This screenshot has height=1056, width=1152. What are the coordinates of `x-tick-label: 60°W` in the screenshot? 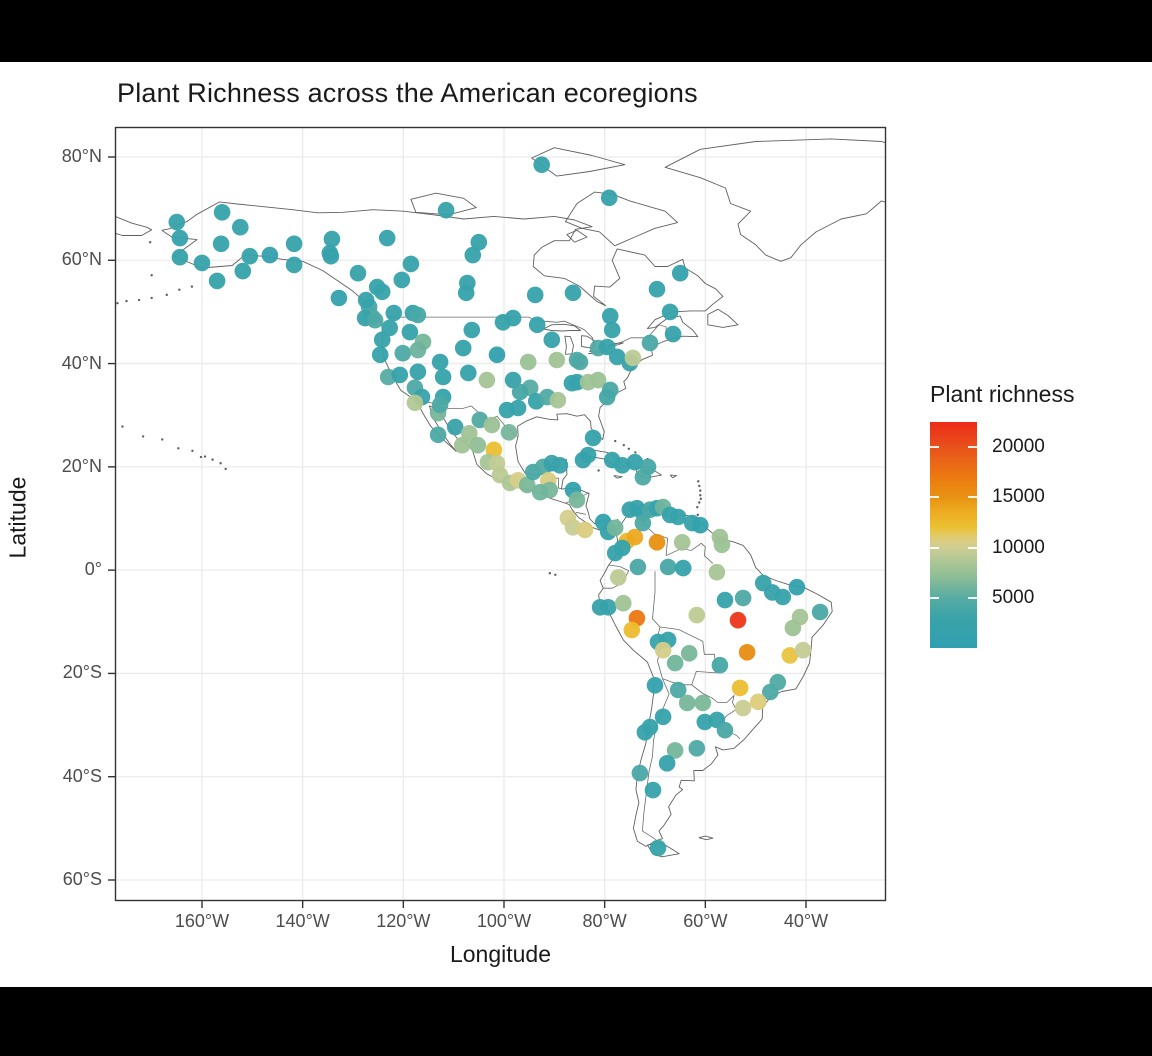 It's located at (705, 921).